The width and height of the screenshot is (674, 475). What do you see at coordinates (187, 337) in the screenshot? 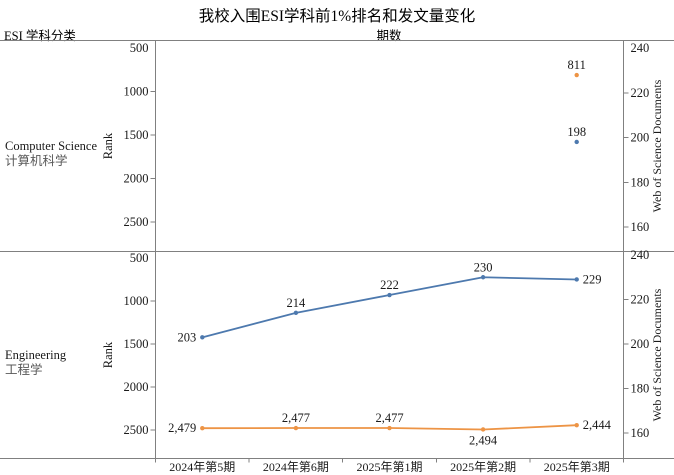
I see `data-point-label: 203` at bounding box center [187, 337].